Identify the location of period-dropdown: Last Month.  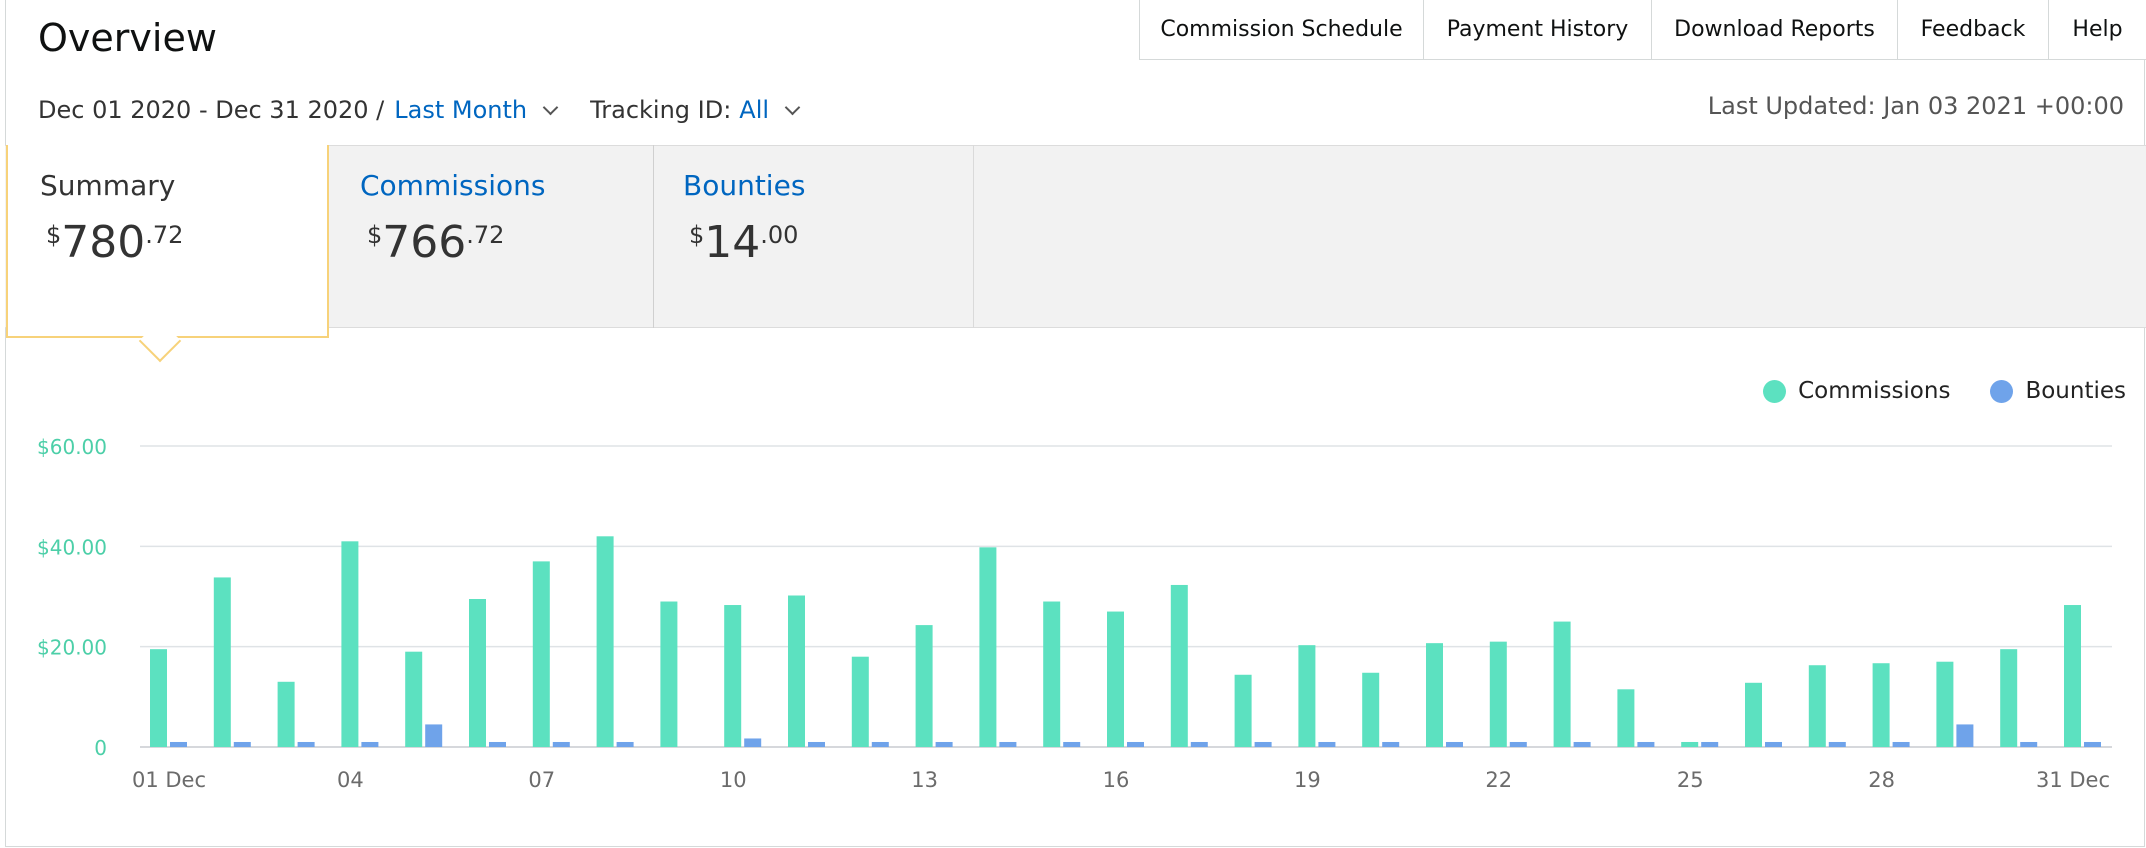
(461, 110).